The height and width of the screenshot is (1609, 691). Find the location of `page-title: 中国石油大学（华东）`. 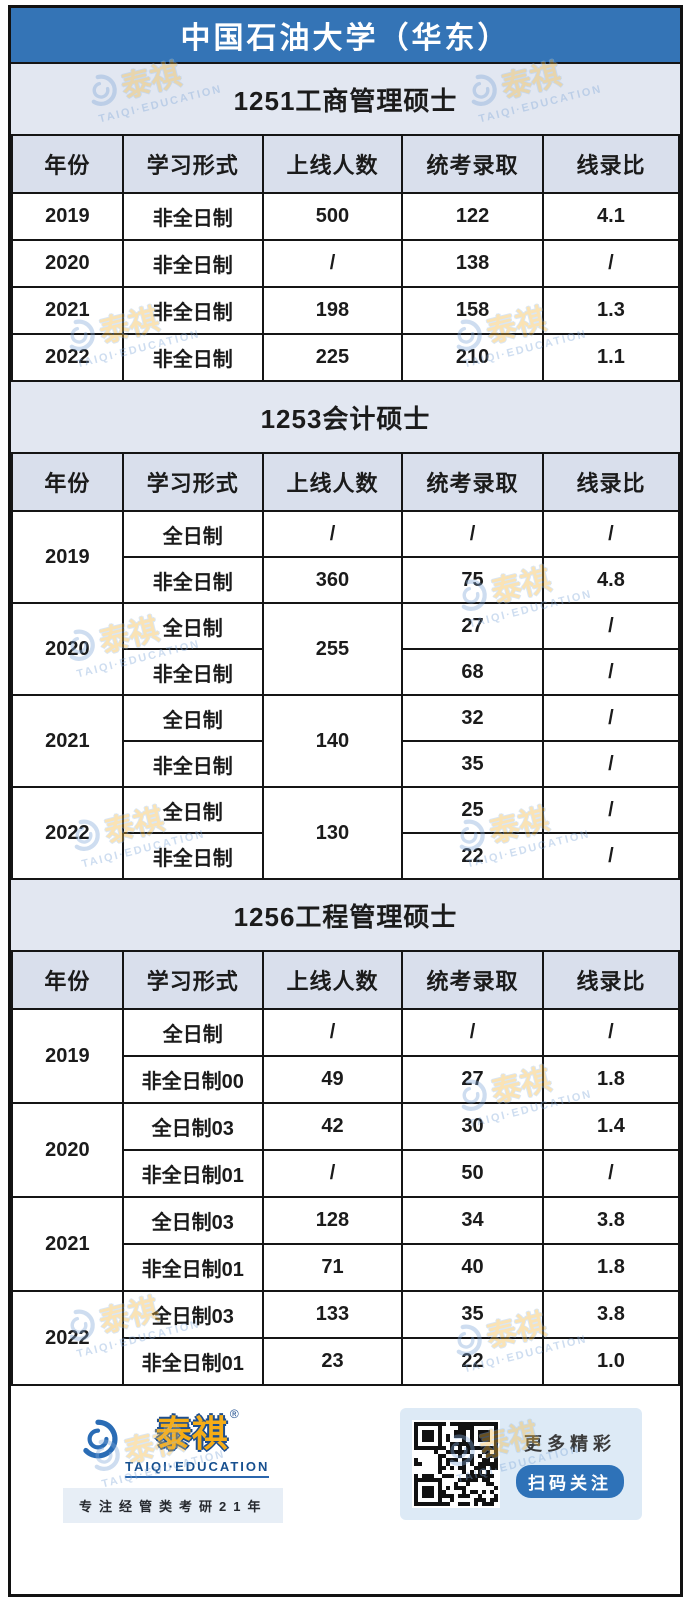

page-title: 中国石油大学（华东） is located at coordinates (345, 38).